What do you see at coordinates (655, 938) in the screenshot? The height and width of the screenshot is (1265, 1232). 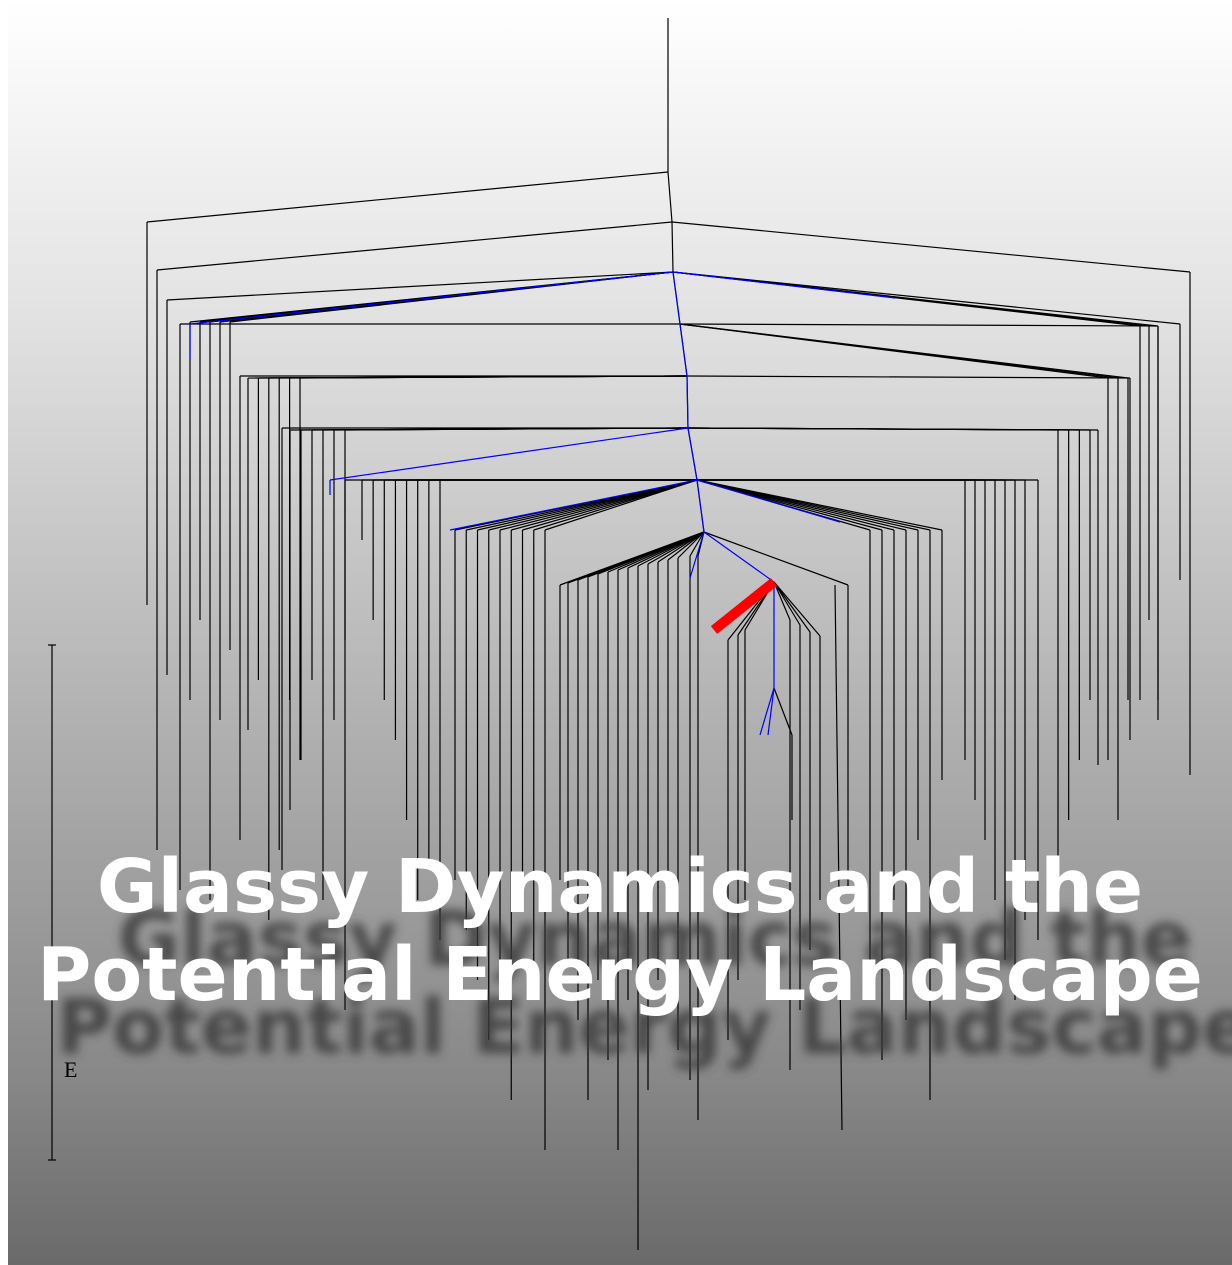 I see `title-shadow-line-1: Glassy Dynamics and the` at bounding box center [655, 938].